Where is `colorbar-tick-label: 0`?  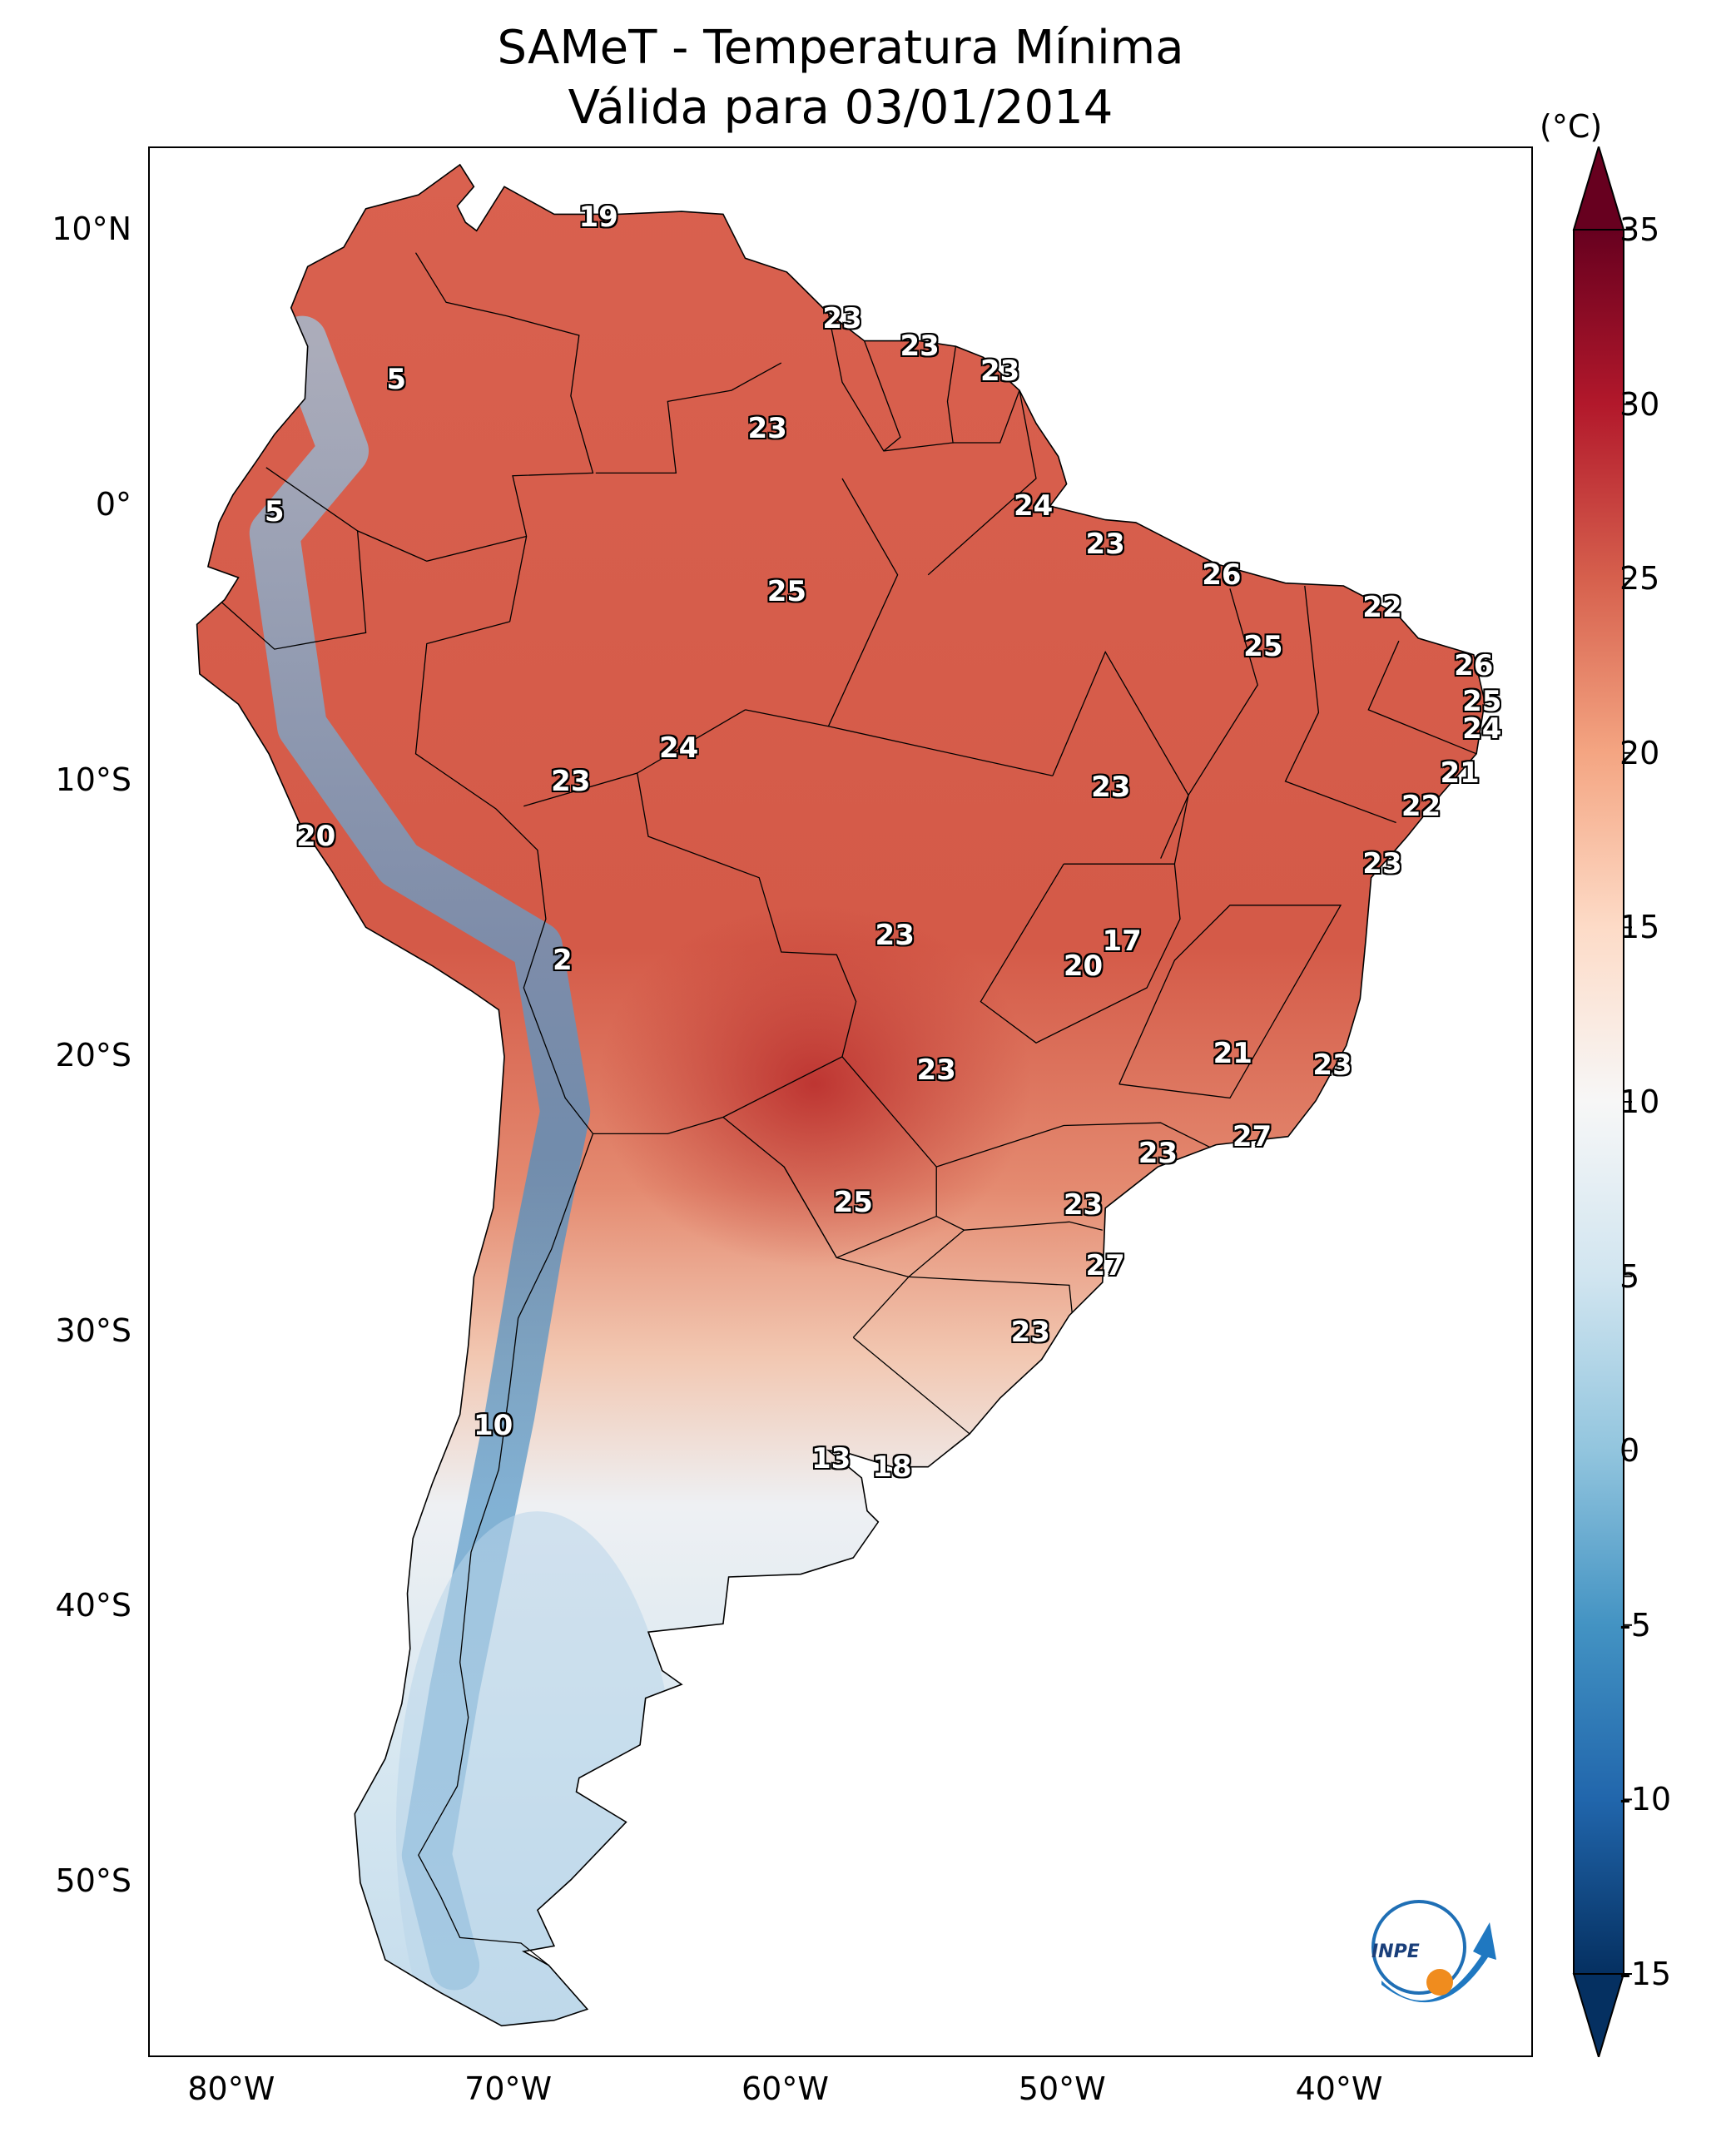 colorbar-tick-label: 0 is located at coordinates (1629, 1451).